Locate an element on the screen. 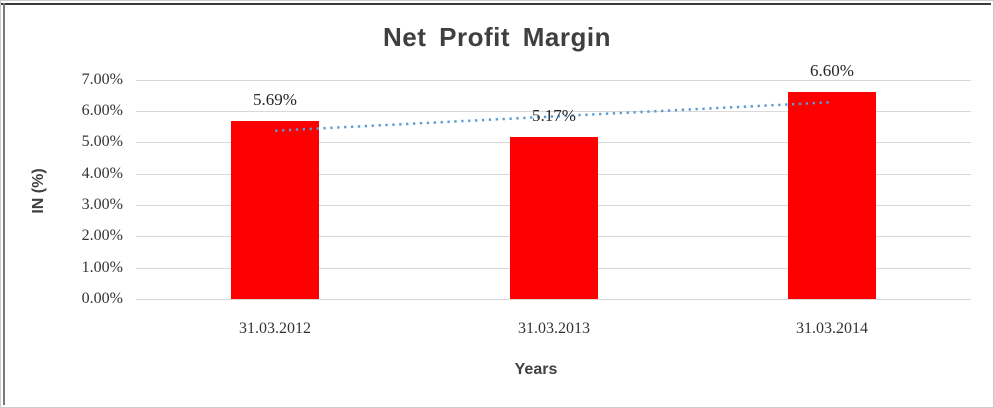 This screenshot has width=994, height=408. y-tick-label: 0.00% is located at coordinates (102, 298).